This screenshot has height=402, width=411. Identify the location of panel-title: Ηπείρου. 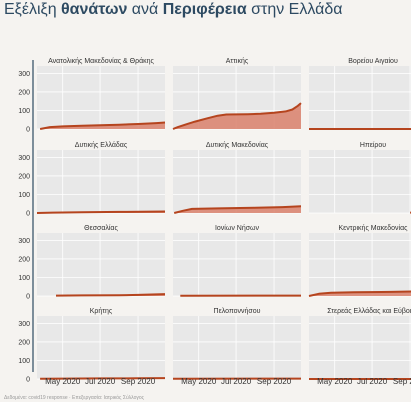
(373, 145).